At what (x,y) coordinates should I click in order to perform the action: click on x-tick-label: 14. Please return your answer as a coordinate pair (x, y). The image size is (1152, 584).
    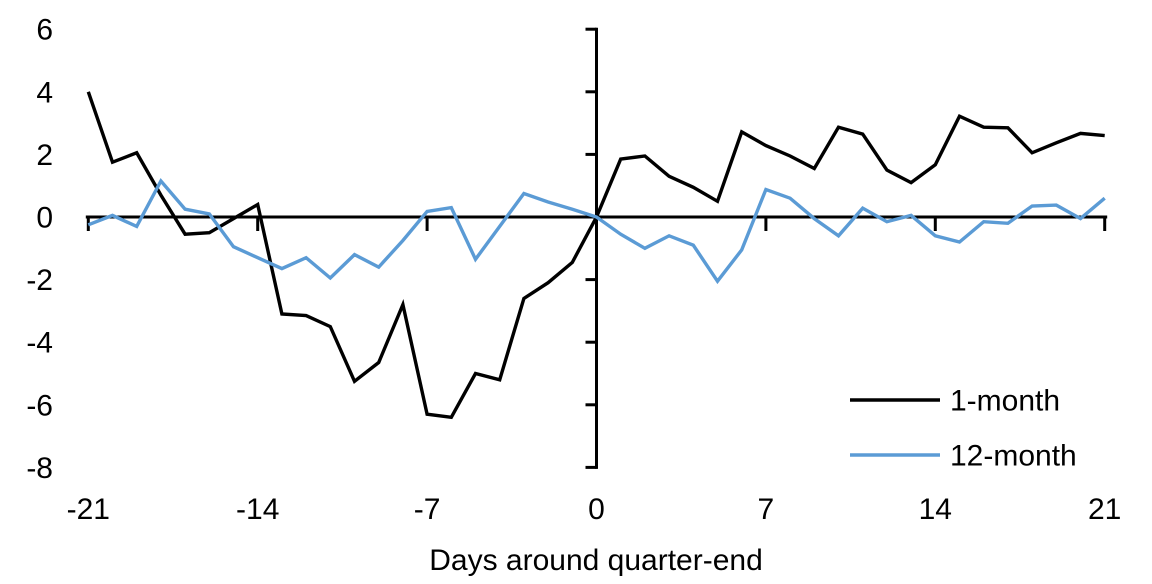
    Looking at the image, I should click on (935, 509).